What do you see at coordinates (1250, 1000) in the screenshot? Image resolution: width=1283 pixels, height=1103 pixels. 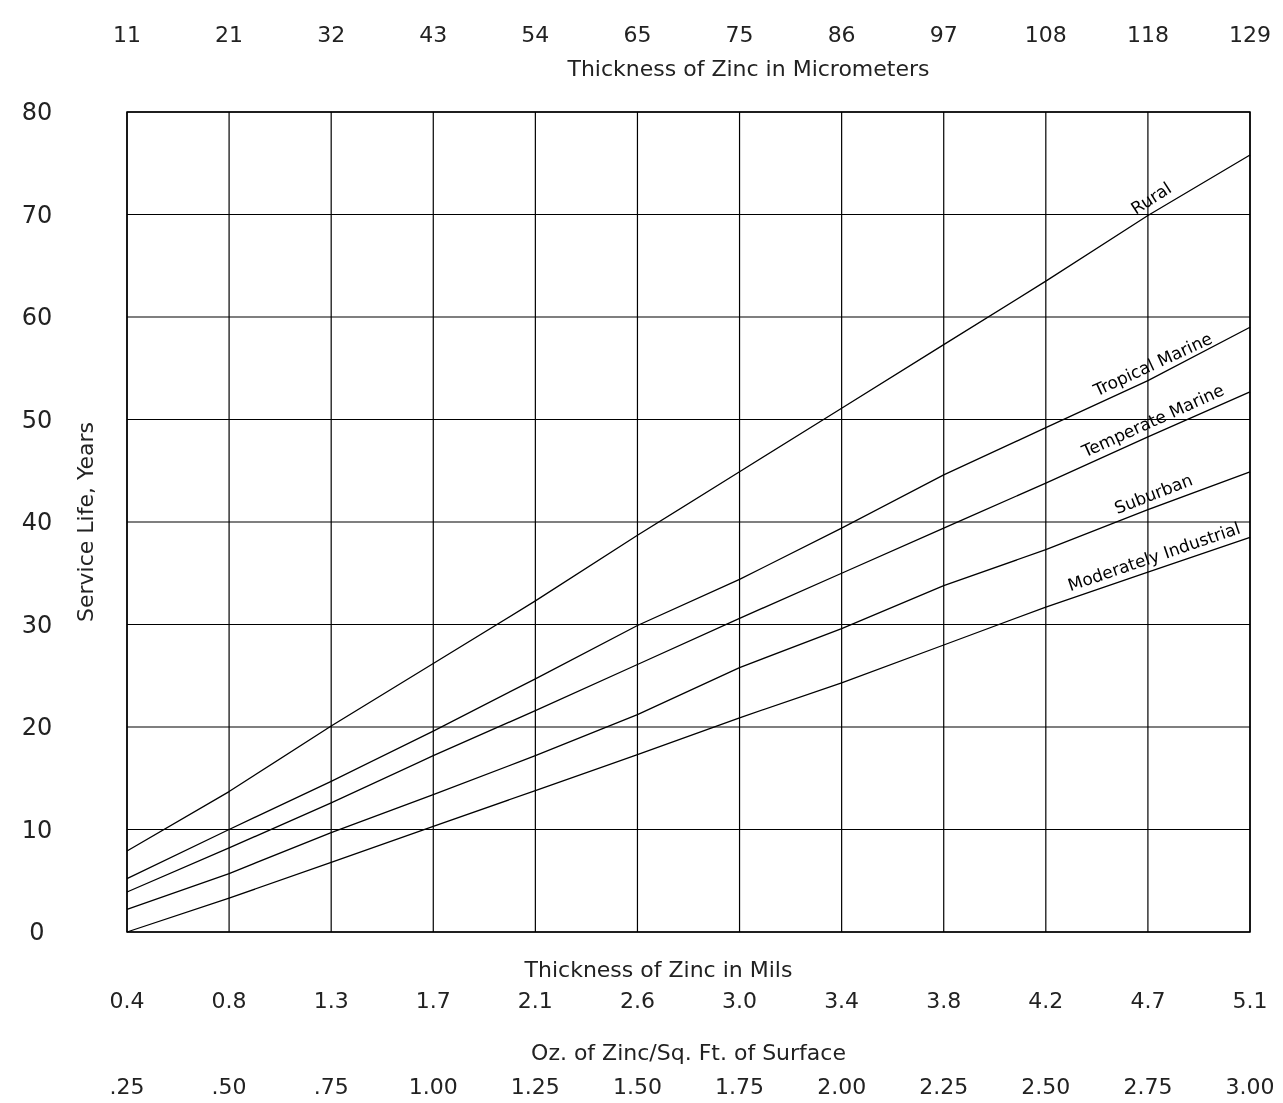 I see `text: 5.1` at bounding box center [1250, 1000].